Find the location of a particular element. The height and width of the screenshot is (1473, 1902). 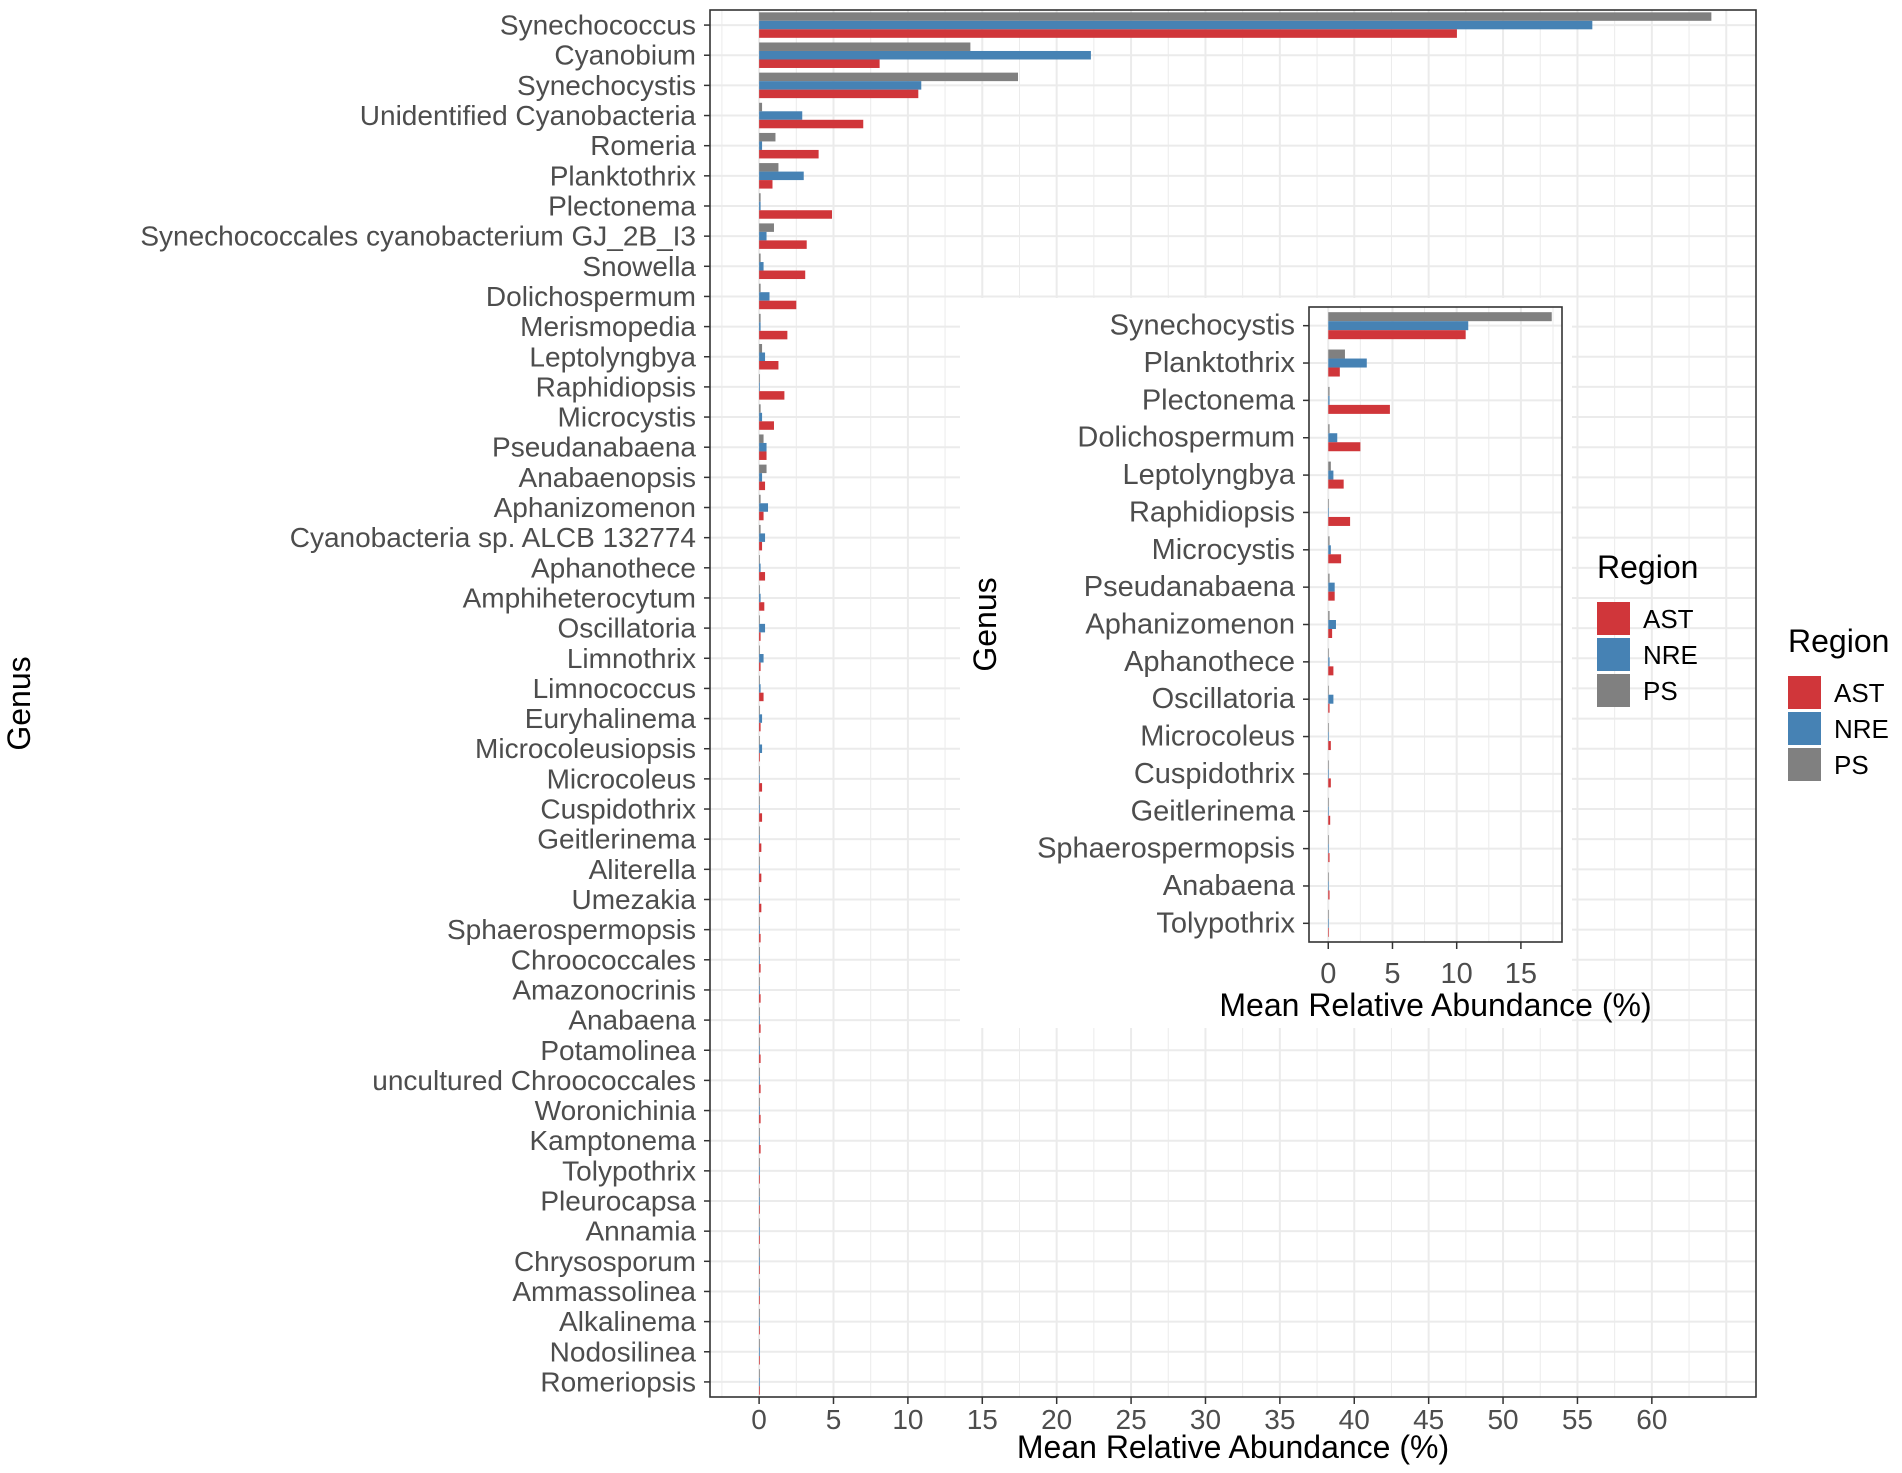

main-bar-nre-ammassolinea is located at coordinates (759, 1291).